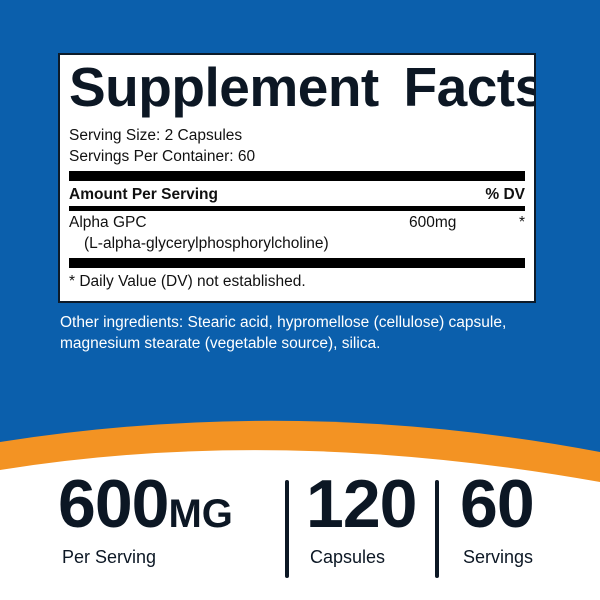 This screenshot has height=600, width=600. I want to click on stat-servings-label: Servings, so click(498, 557).